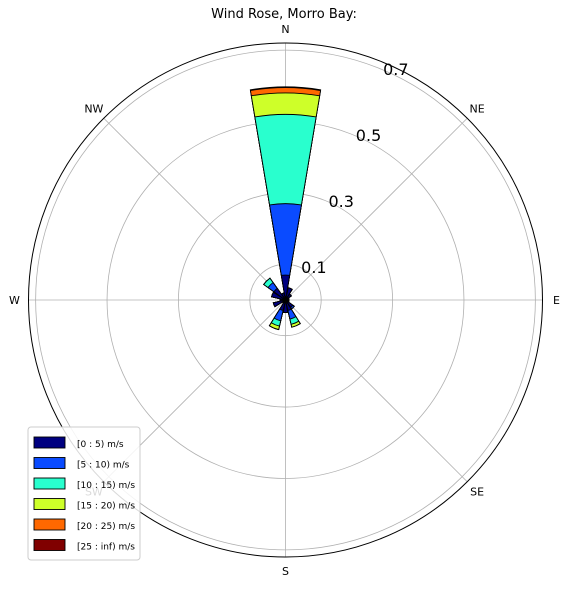  Describe the element at coordinates (313, 267) in the screenshot. I see `radial-tick-label: 0.1` at that location.